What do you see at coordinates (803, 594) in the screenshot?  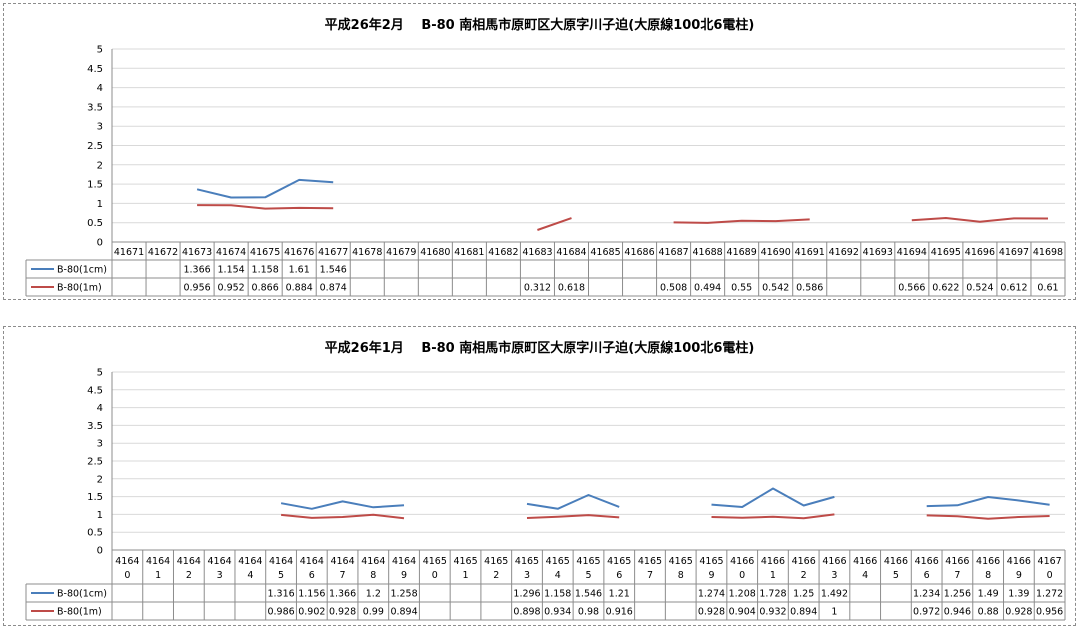 I see `data-label: 1.25` at bounding box center [803, 594].